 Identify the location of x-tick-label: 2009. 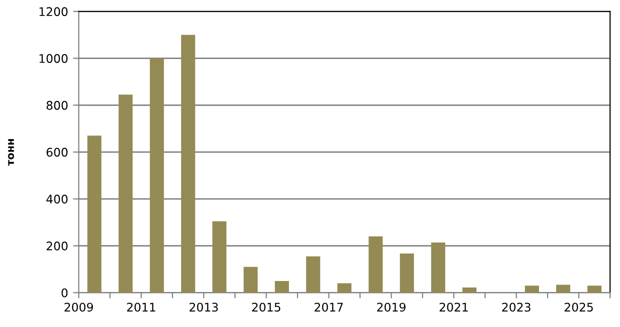
(78, 307).